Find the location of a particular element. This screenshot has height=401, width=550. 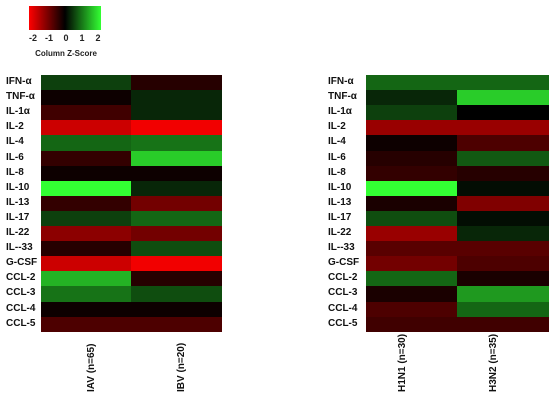

color-key: -2 -1 0 1 2 Column Z-Score is located at coordinates (66, 34).